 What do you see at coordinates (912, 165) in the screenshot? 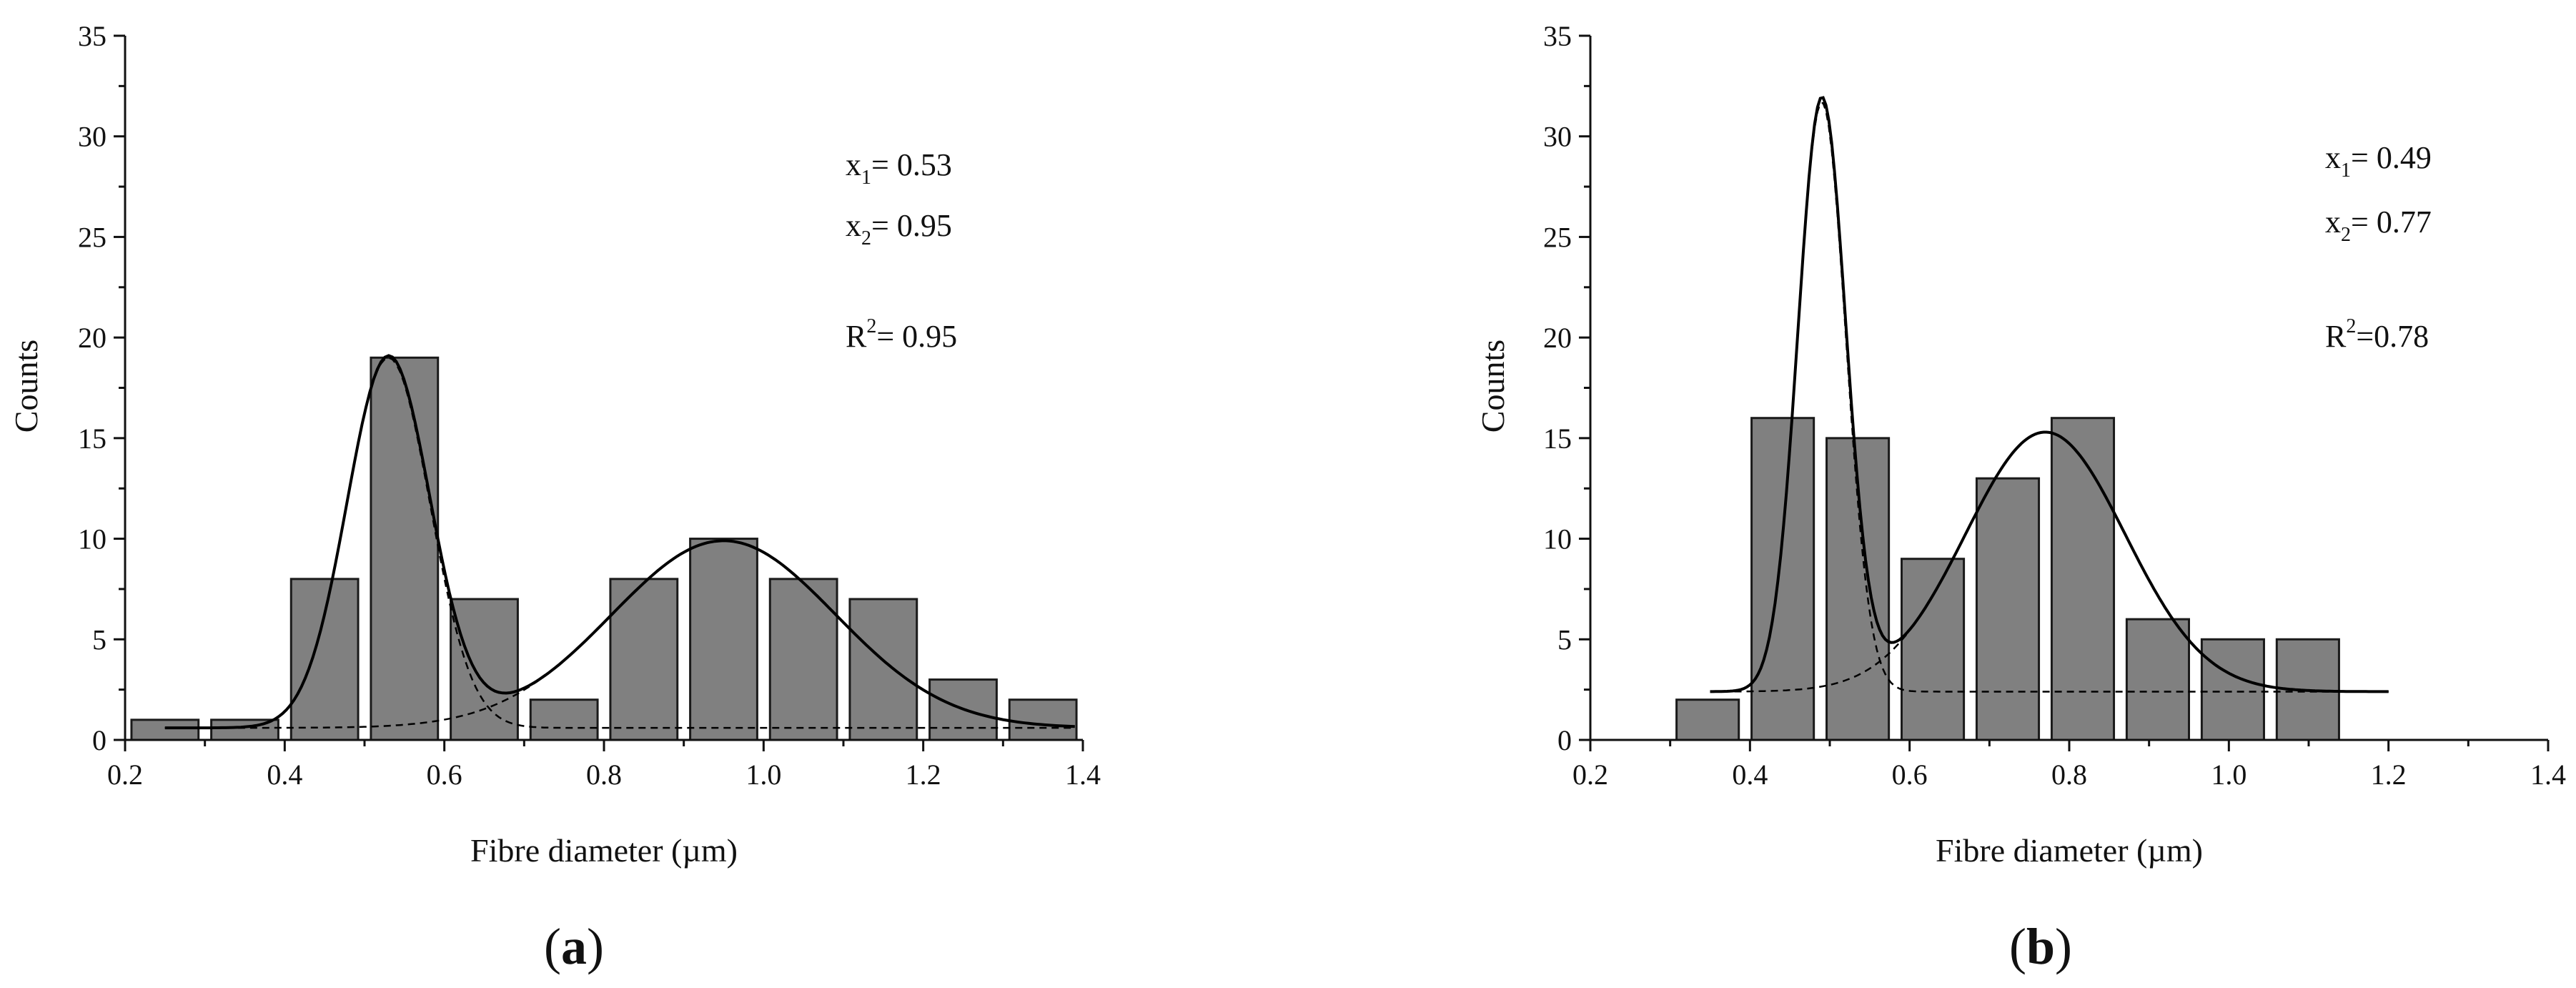
I see `annotation-x1-value: = 0.53` at bounding box center [912, 165].